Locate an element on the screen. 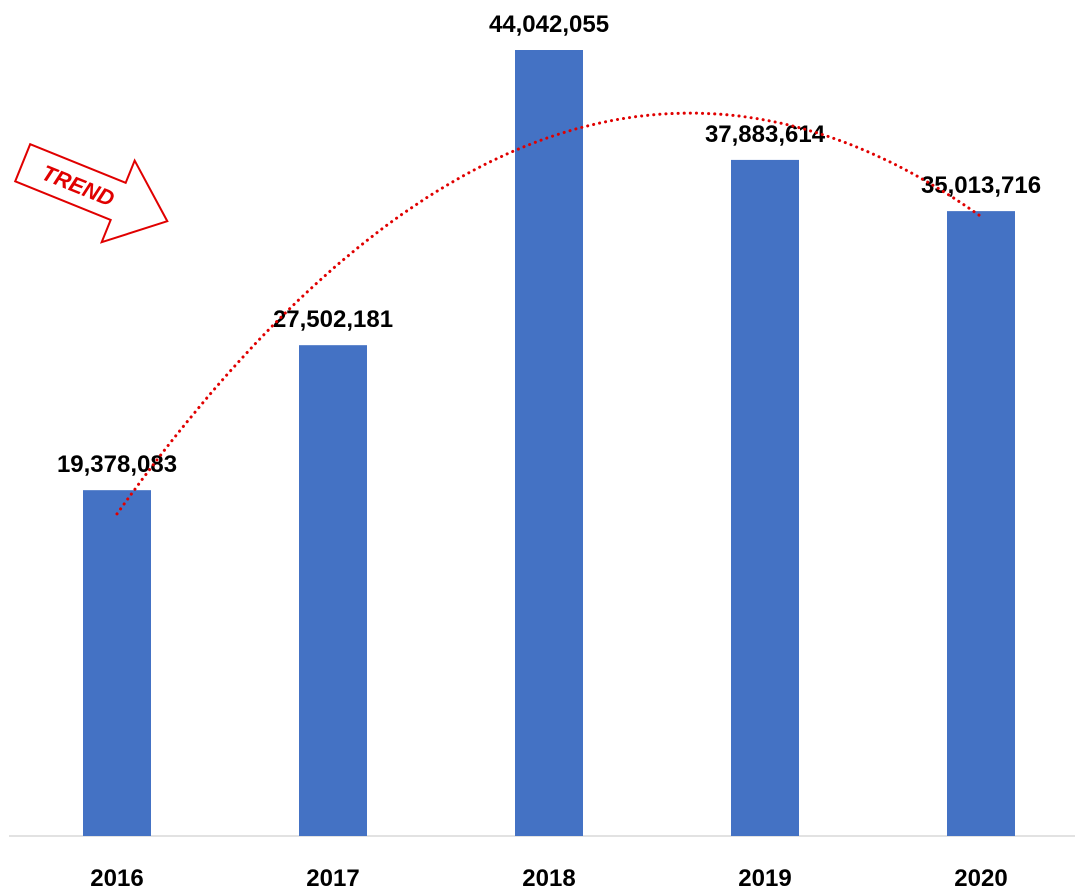 The width and height of the screenshot is (1082, 896). data-label: 27,502,181 is located at coordinates (333, 319).